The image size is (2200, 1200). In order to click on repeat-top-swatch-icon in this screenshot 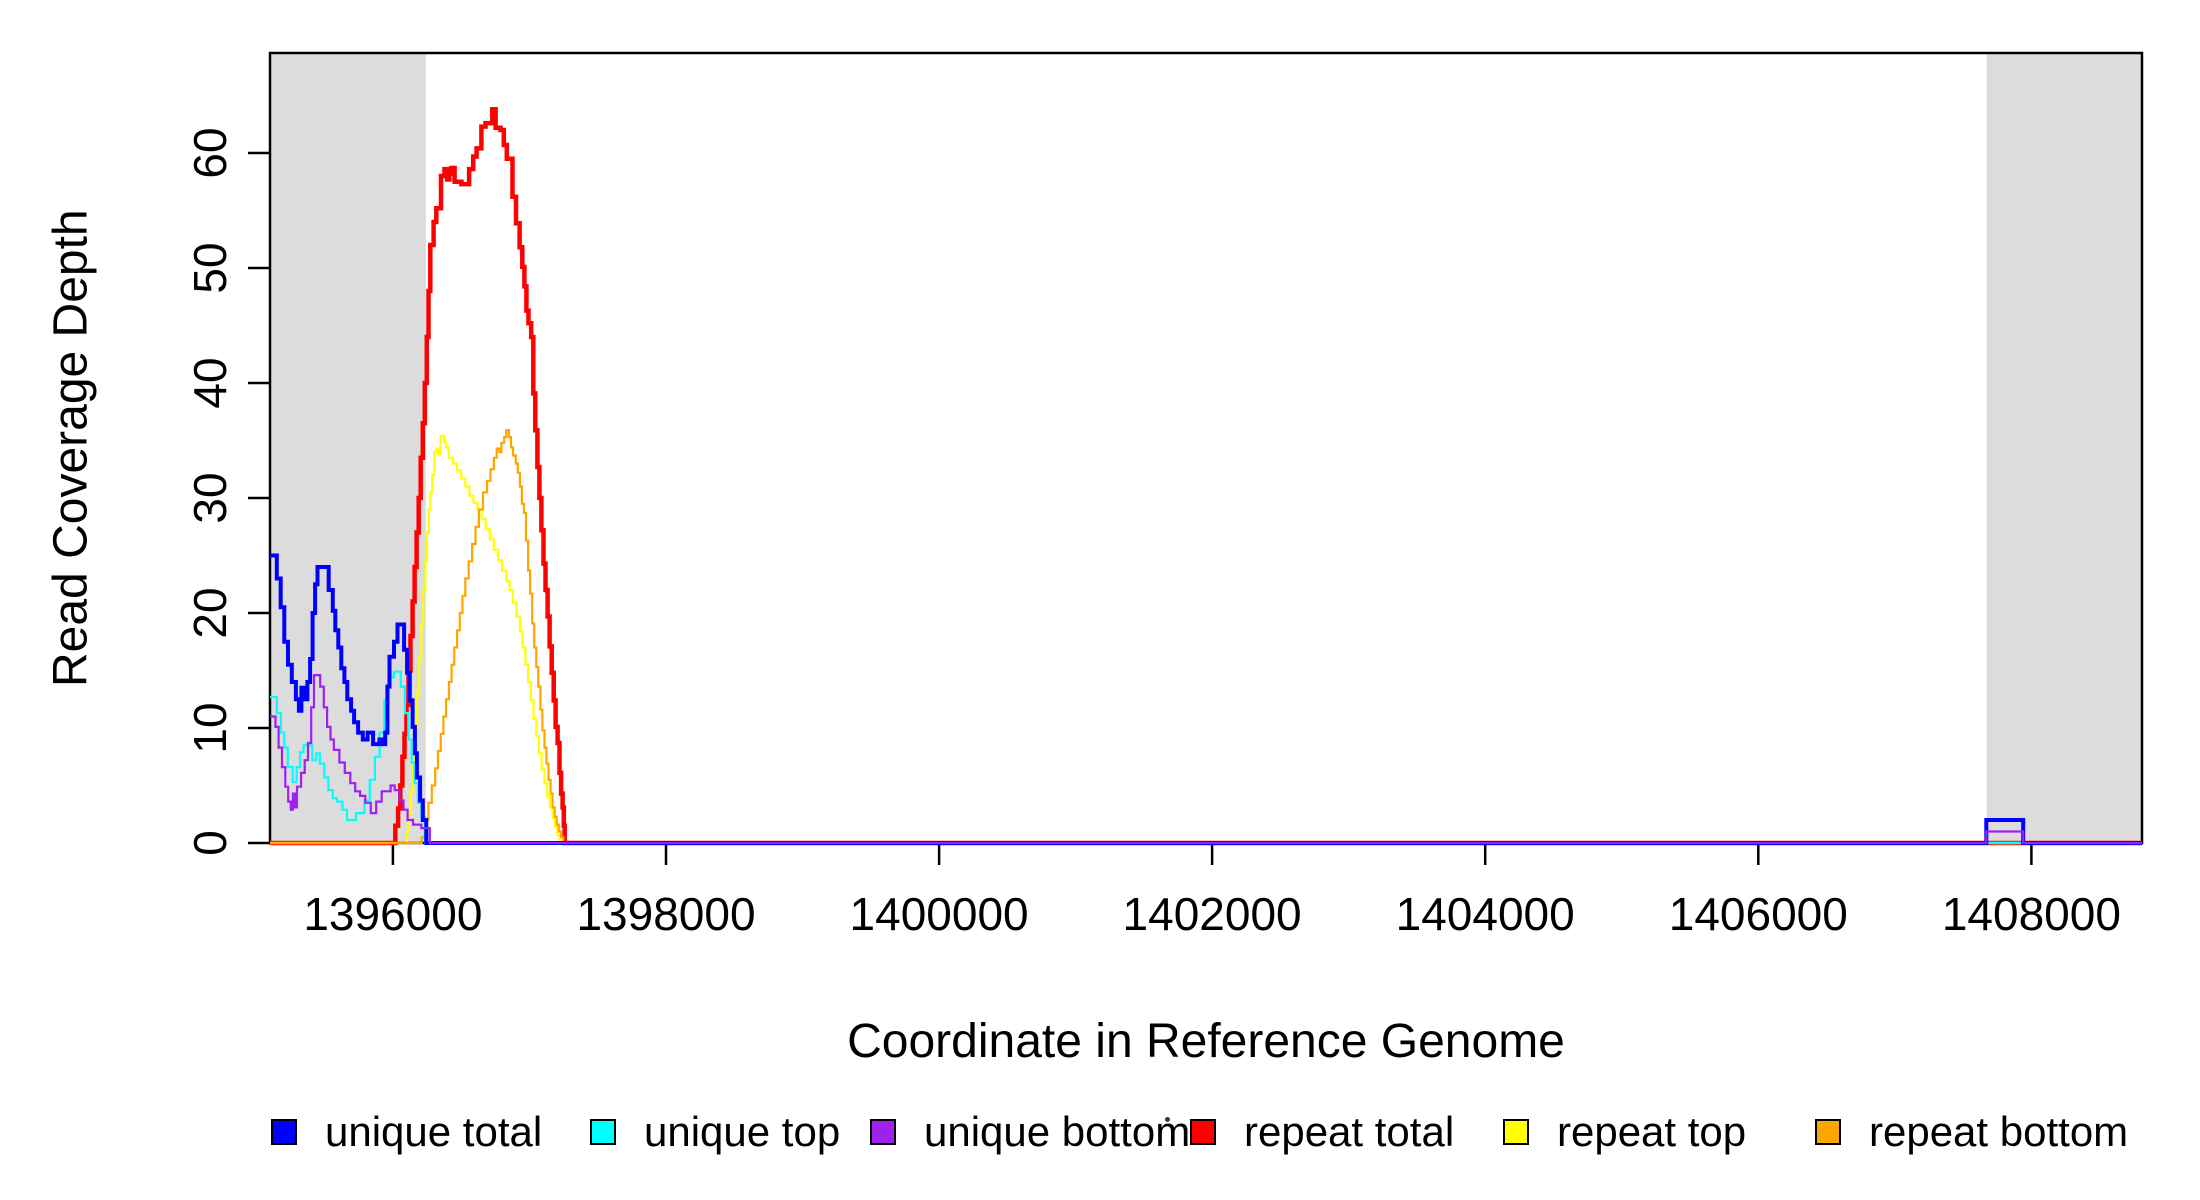, I will do `click(1516, 1132)`.